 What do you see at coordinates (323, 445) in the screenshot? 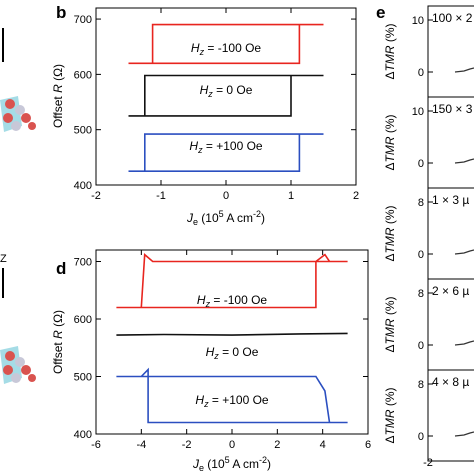
I see `x-tick-label: 4` at bounding box center [323, 445].